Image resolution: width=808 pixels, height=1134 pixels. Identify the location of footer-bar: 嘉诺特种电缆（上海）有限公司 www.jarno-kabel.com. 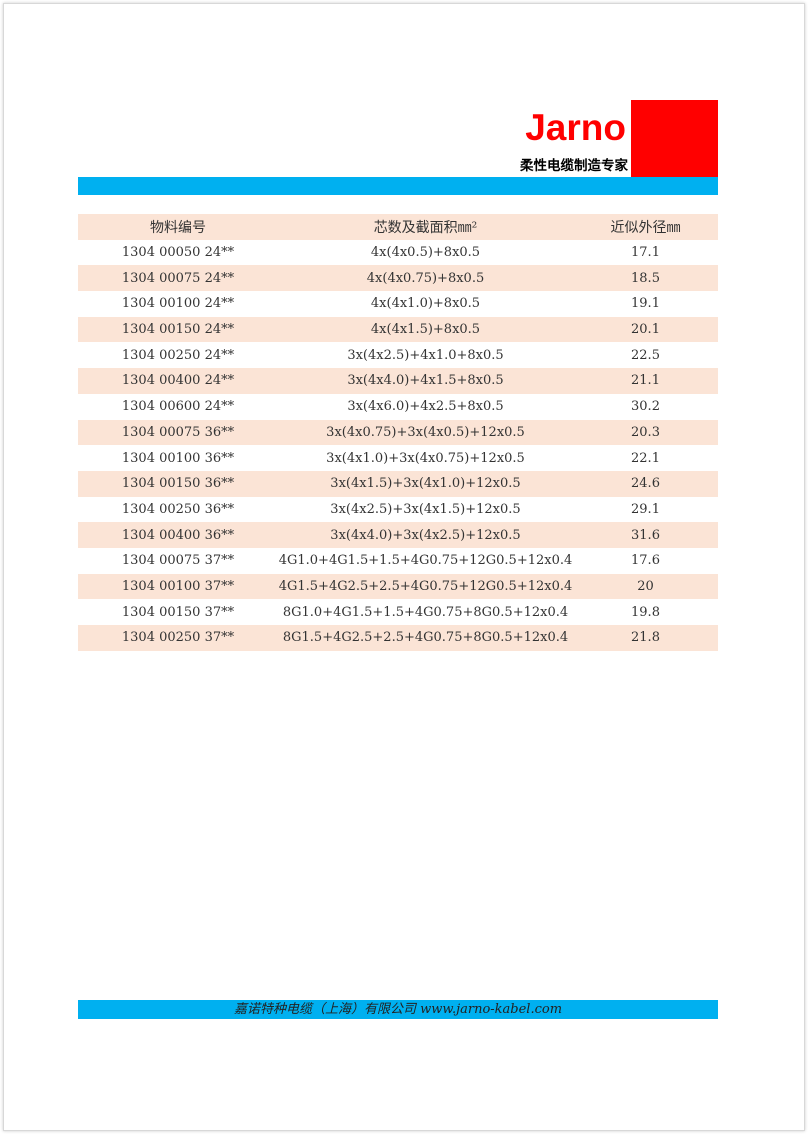
(398, 1009).